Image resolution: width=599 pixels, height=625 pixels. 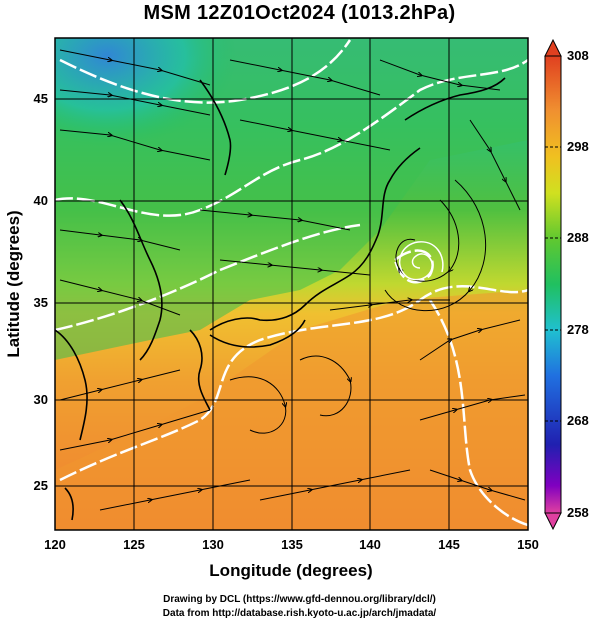 I want to click on x-tick-145: 145, so click(x=449, y=544).